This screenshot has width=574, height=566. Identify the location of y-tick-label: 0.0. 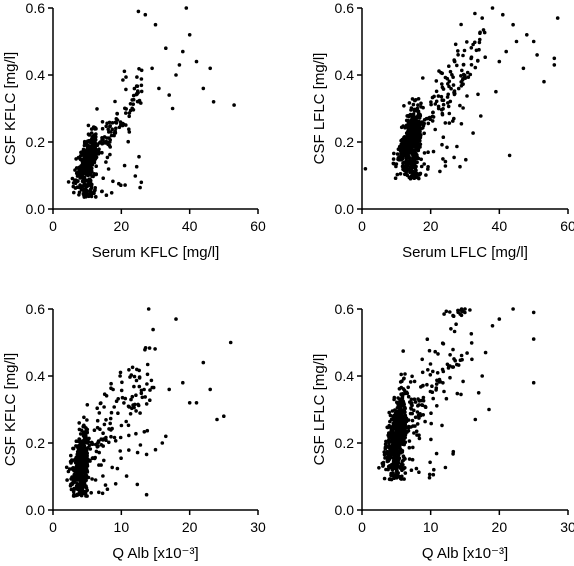
(345, 209).